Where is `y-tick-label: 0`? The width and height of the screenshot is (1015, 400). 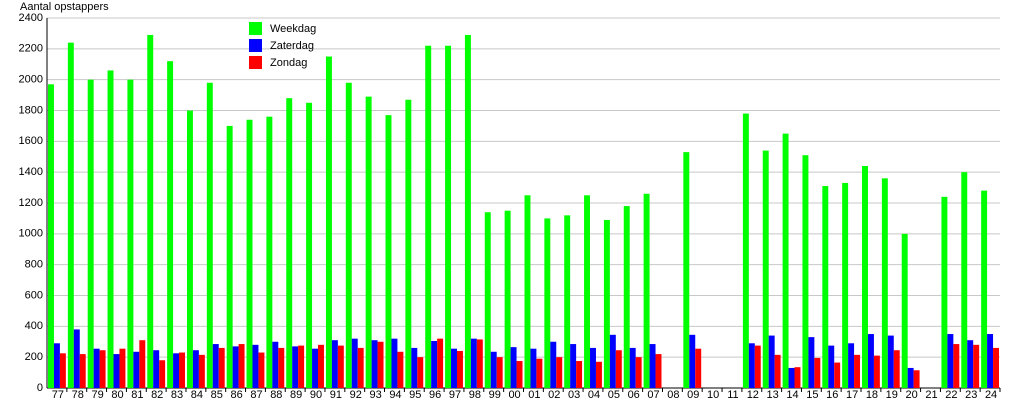 y-tick-label: 0 is located at coordinates (40, 388).